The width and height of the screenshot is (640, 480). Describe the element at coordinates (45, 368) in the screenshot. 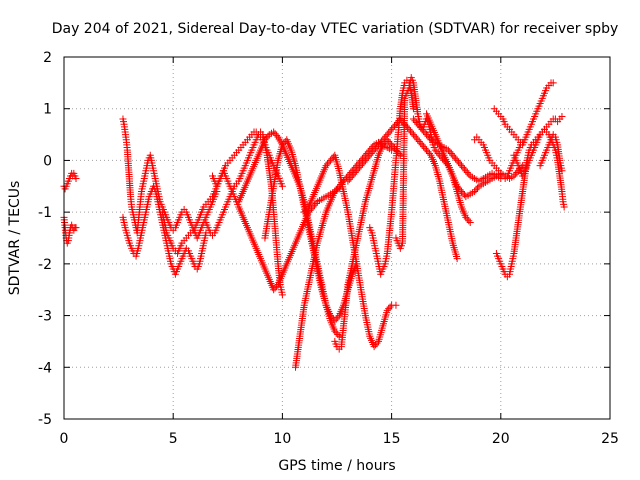

I see `y-tick-label: -4` at that location.